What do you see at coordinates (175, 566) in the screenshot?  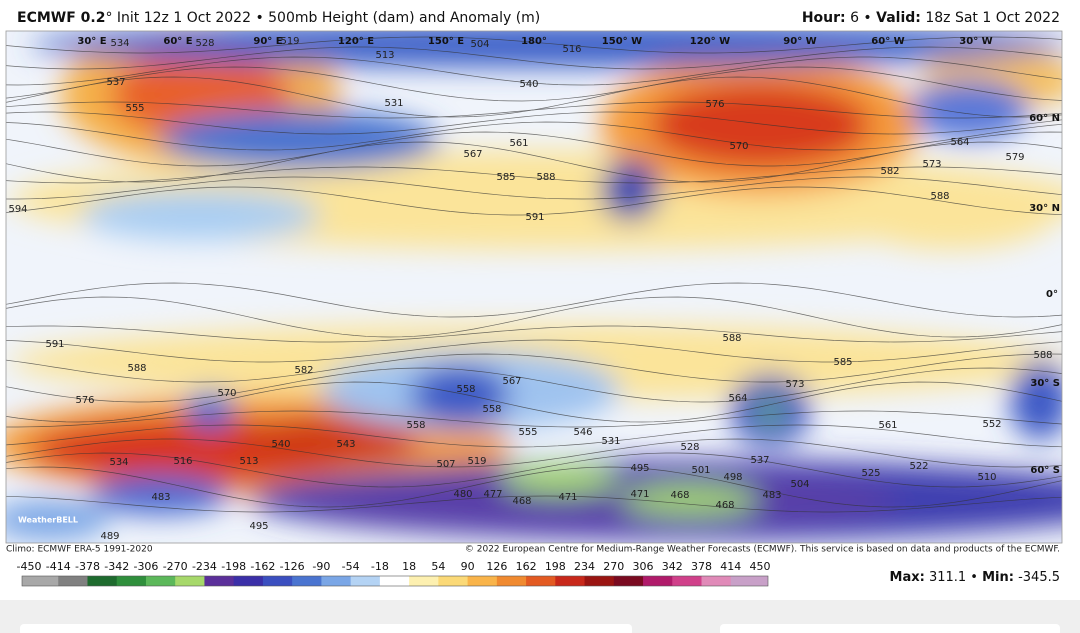 I see `colorbar-tick-label: -270` at bounding box center [175, 566].